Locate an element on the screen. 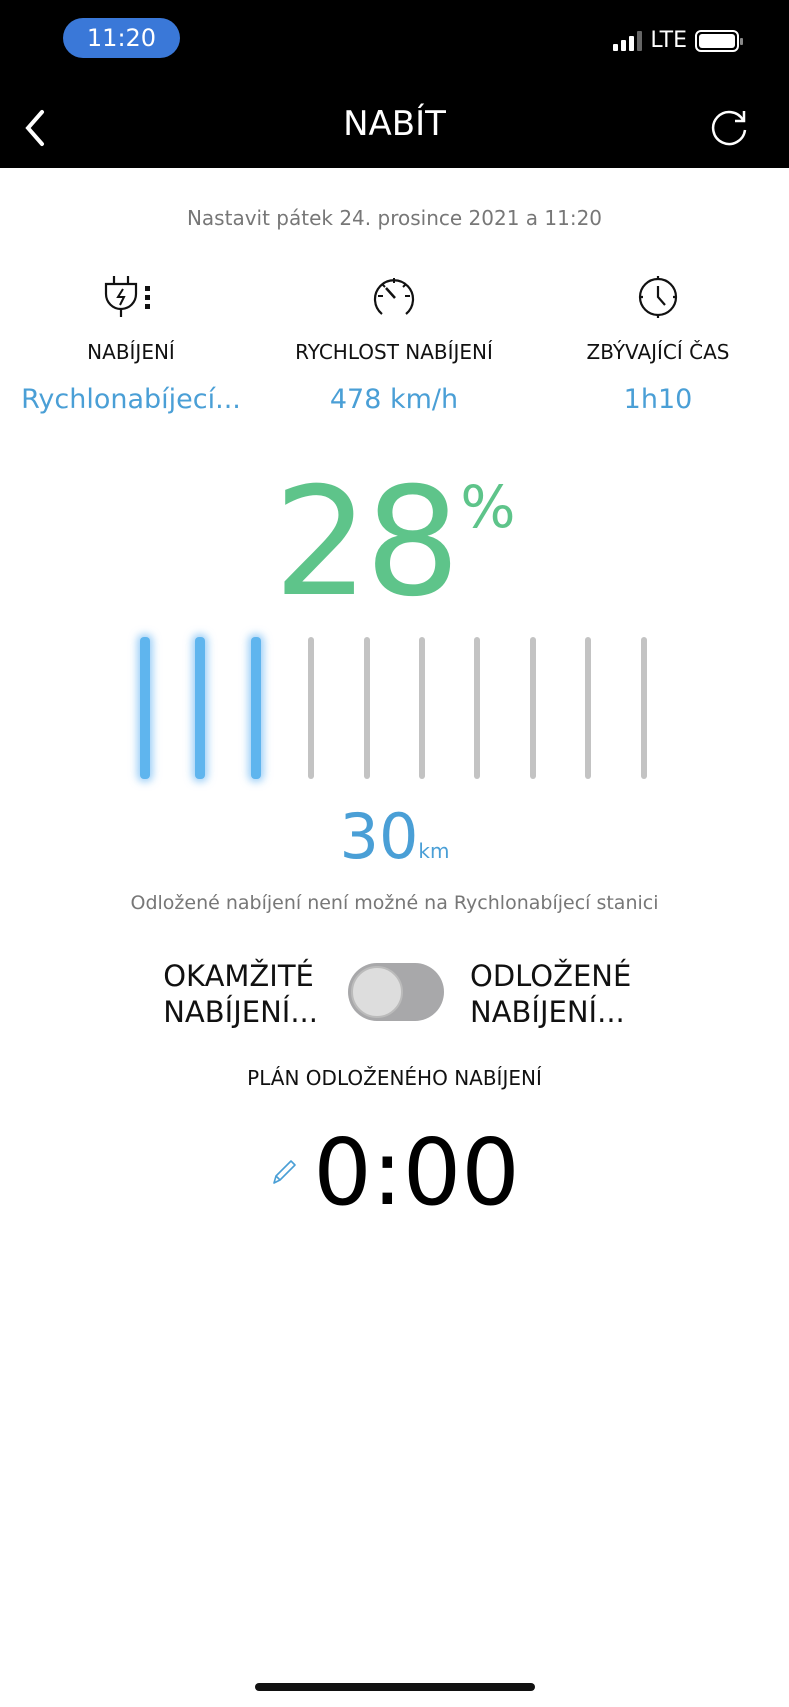  signal-icon is located at coordinates (628, 40).